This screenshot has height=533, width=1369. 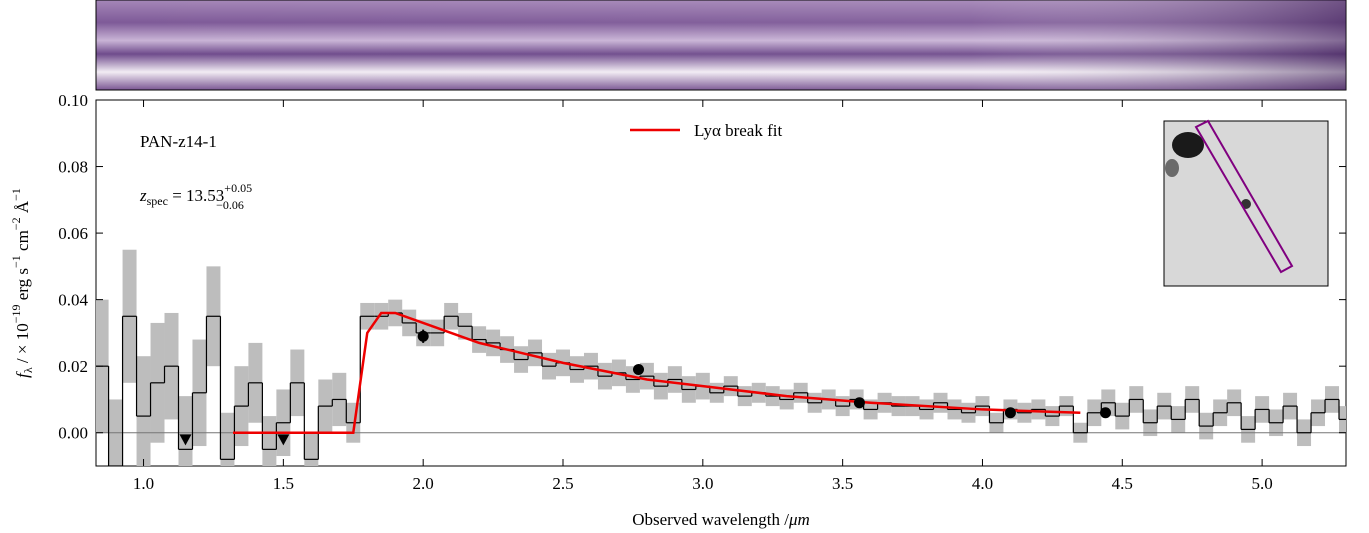 I want to click on y-tick-label: 0.00, so click(x=73, y=433).